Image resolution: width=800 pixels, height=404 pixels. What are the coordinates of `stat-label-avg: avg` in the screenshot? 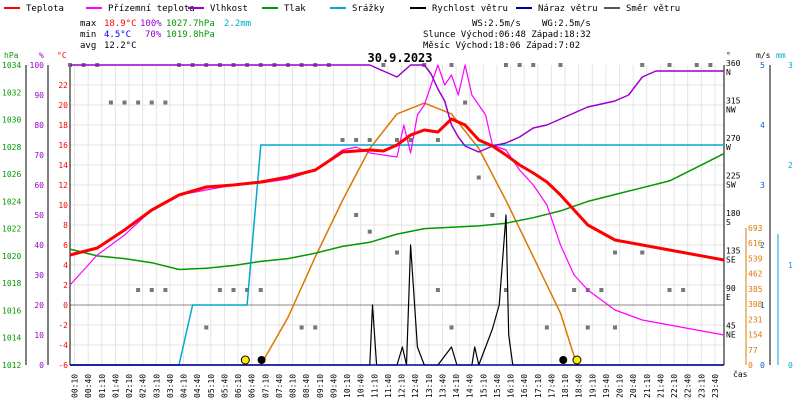 It's located at (88, 46).